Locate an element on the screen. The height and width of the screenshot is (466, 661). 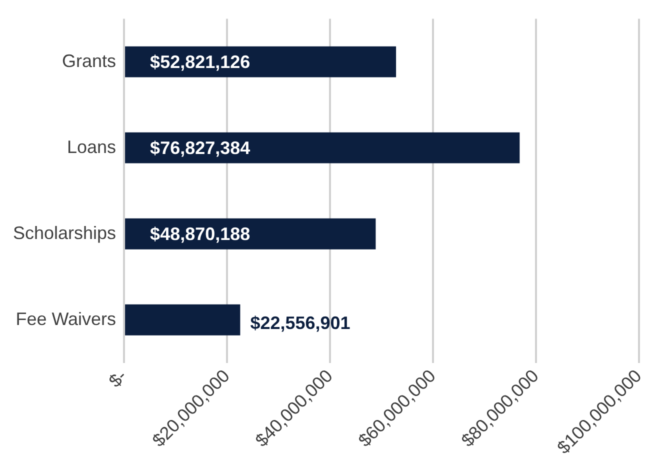
x-tick-label: $- is located at coordinates (117, 379).